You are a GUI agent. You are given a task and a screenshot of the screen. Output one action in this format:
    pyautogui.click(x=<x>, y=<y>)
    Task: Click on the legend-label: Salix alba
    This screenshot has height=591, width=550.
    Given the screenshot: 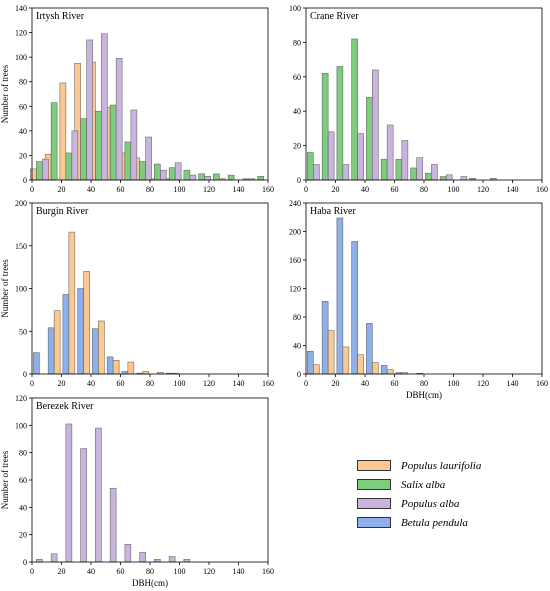 What is the action you would take?
    pyautogui.click(x=423, y=484)
    